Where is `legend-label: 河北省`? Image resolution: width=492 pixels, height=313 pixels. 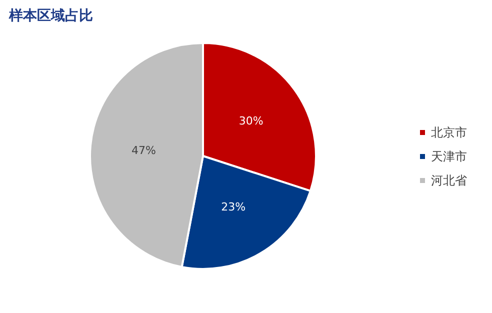 legend-label: 河北省 is located at coordinates (449, 181).